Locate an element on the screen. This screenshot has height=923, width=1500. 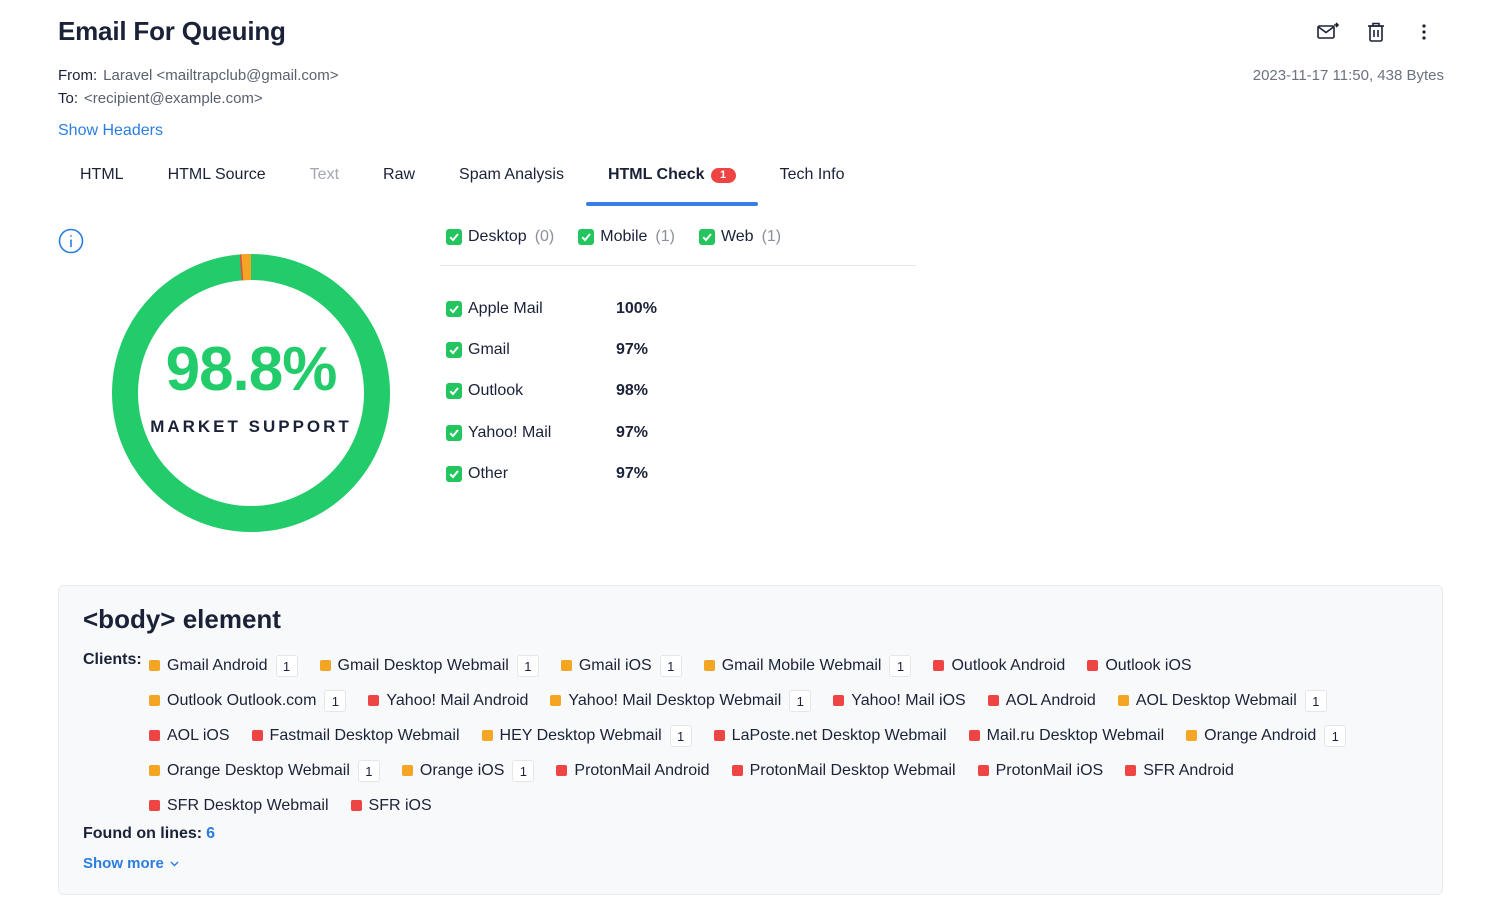
client-row: Apple Mail 100% is located at coordinates (551, 308).